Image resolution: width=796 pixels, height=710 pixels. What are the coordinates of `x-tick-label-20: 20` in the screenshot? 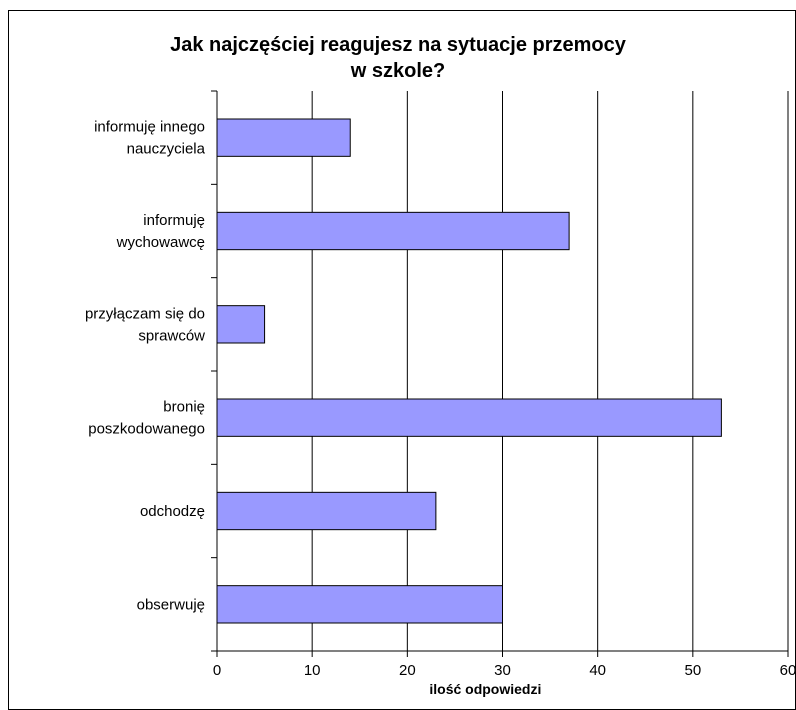 It's located at (407, 670).